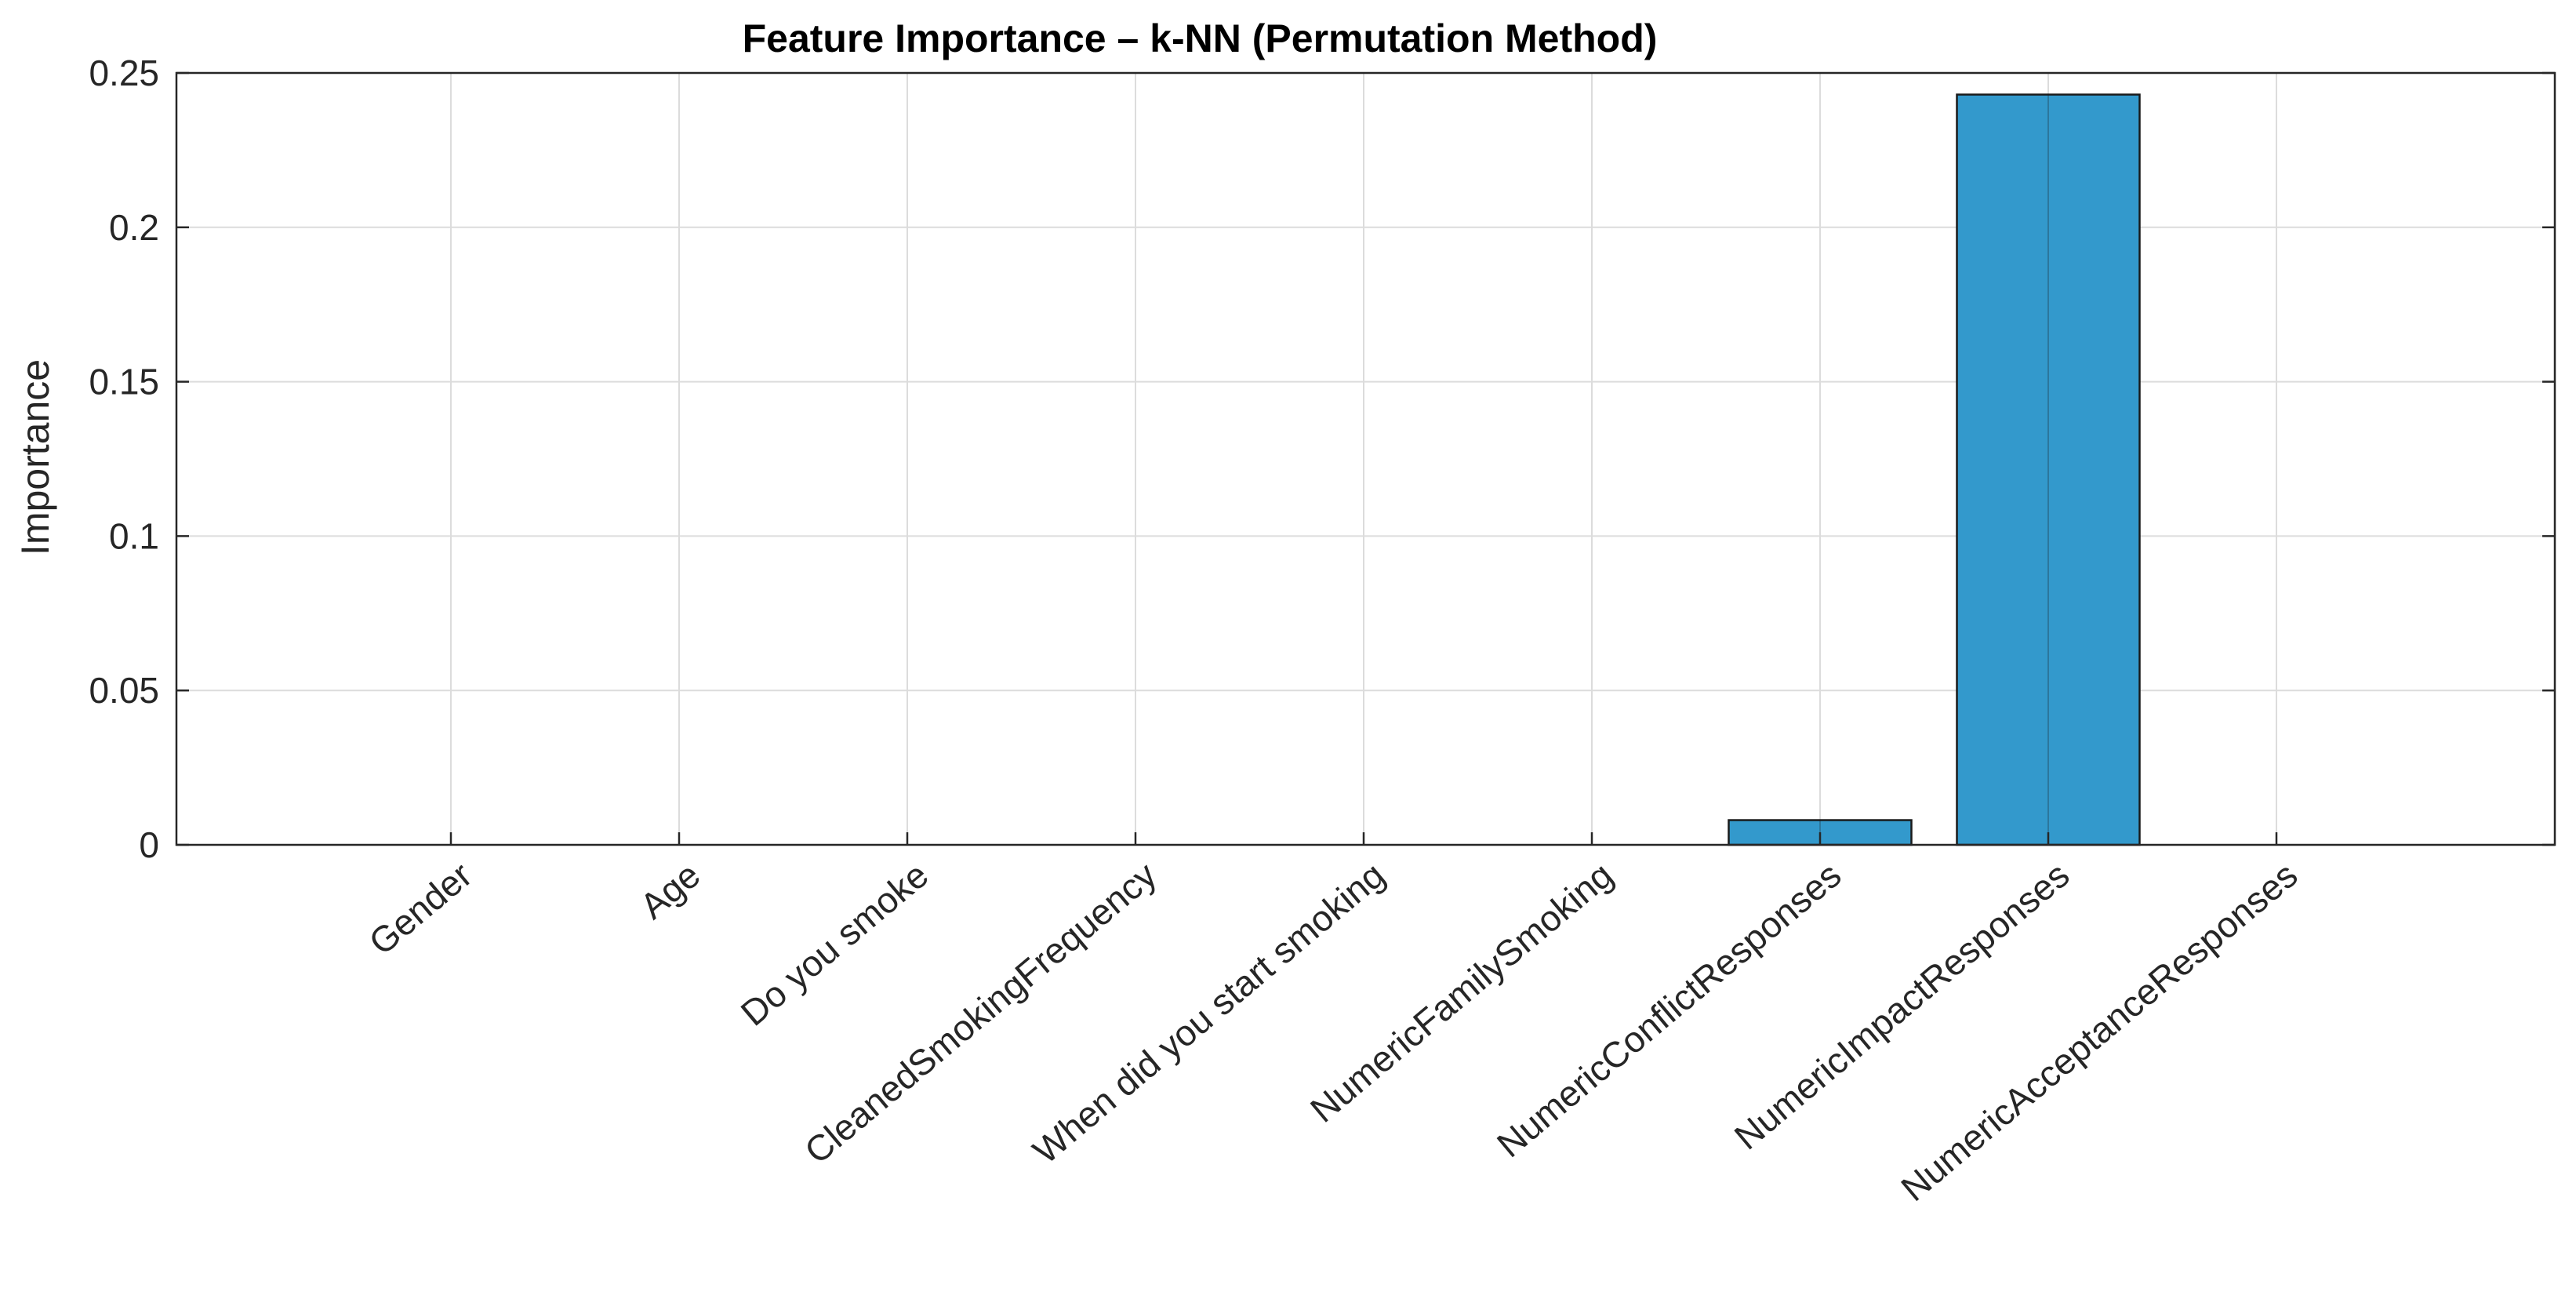  I want to click on y-ticks: 0 0.05 0.1 0.15 0.2 0.25, so click(124, 459).